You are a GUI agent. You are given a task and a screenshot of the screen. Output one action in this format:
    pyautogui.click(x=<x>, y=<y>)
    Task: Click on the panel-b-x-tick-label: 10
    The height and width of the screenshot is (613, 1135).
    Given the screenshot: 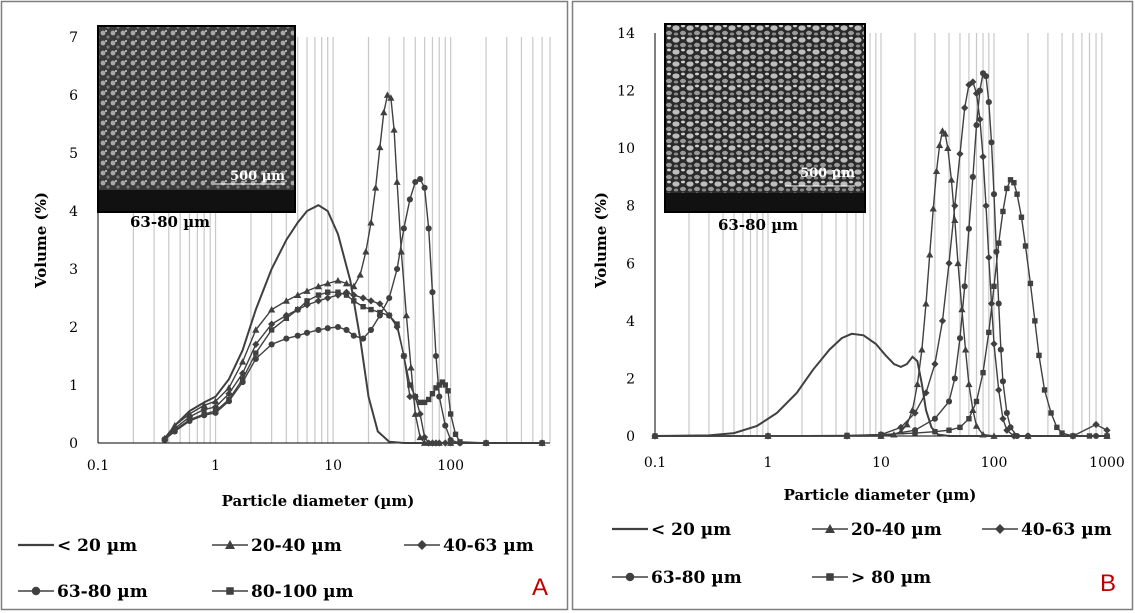 What is the action you would take?
    pyautogui.click(x=881, y=463)
    